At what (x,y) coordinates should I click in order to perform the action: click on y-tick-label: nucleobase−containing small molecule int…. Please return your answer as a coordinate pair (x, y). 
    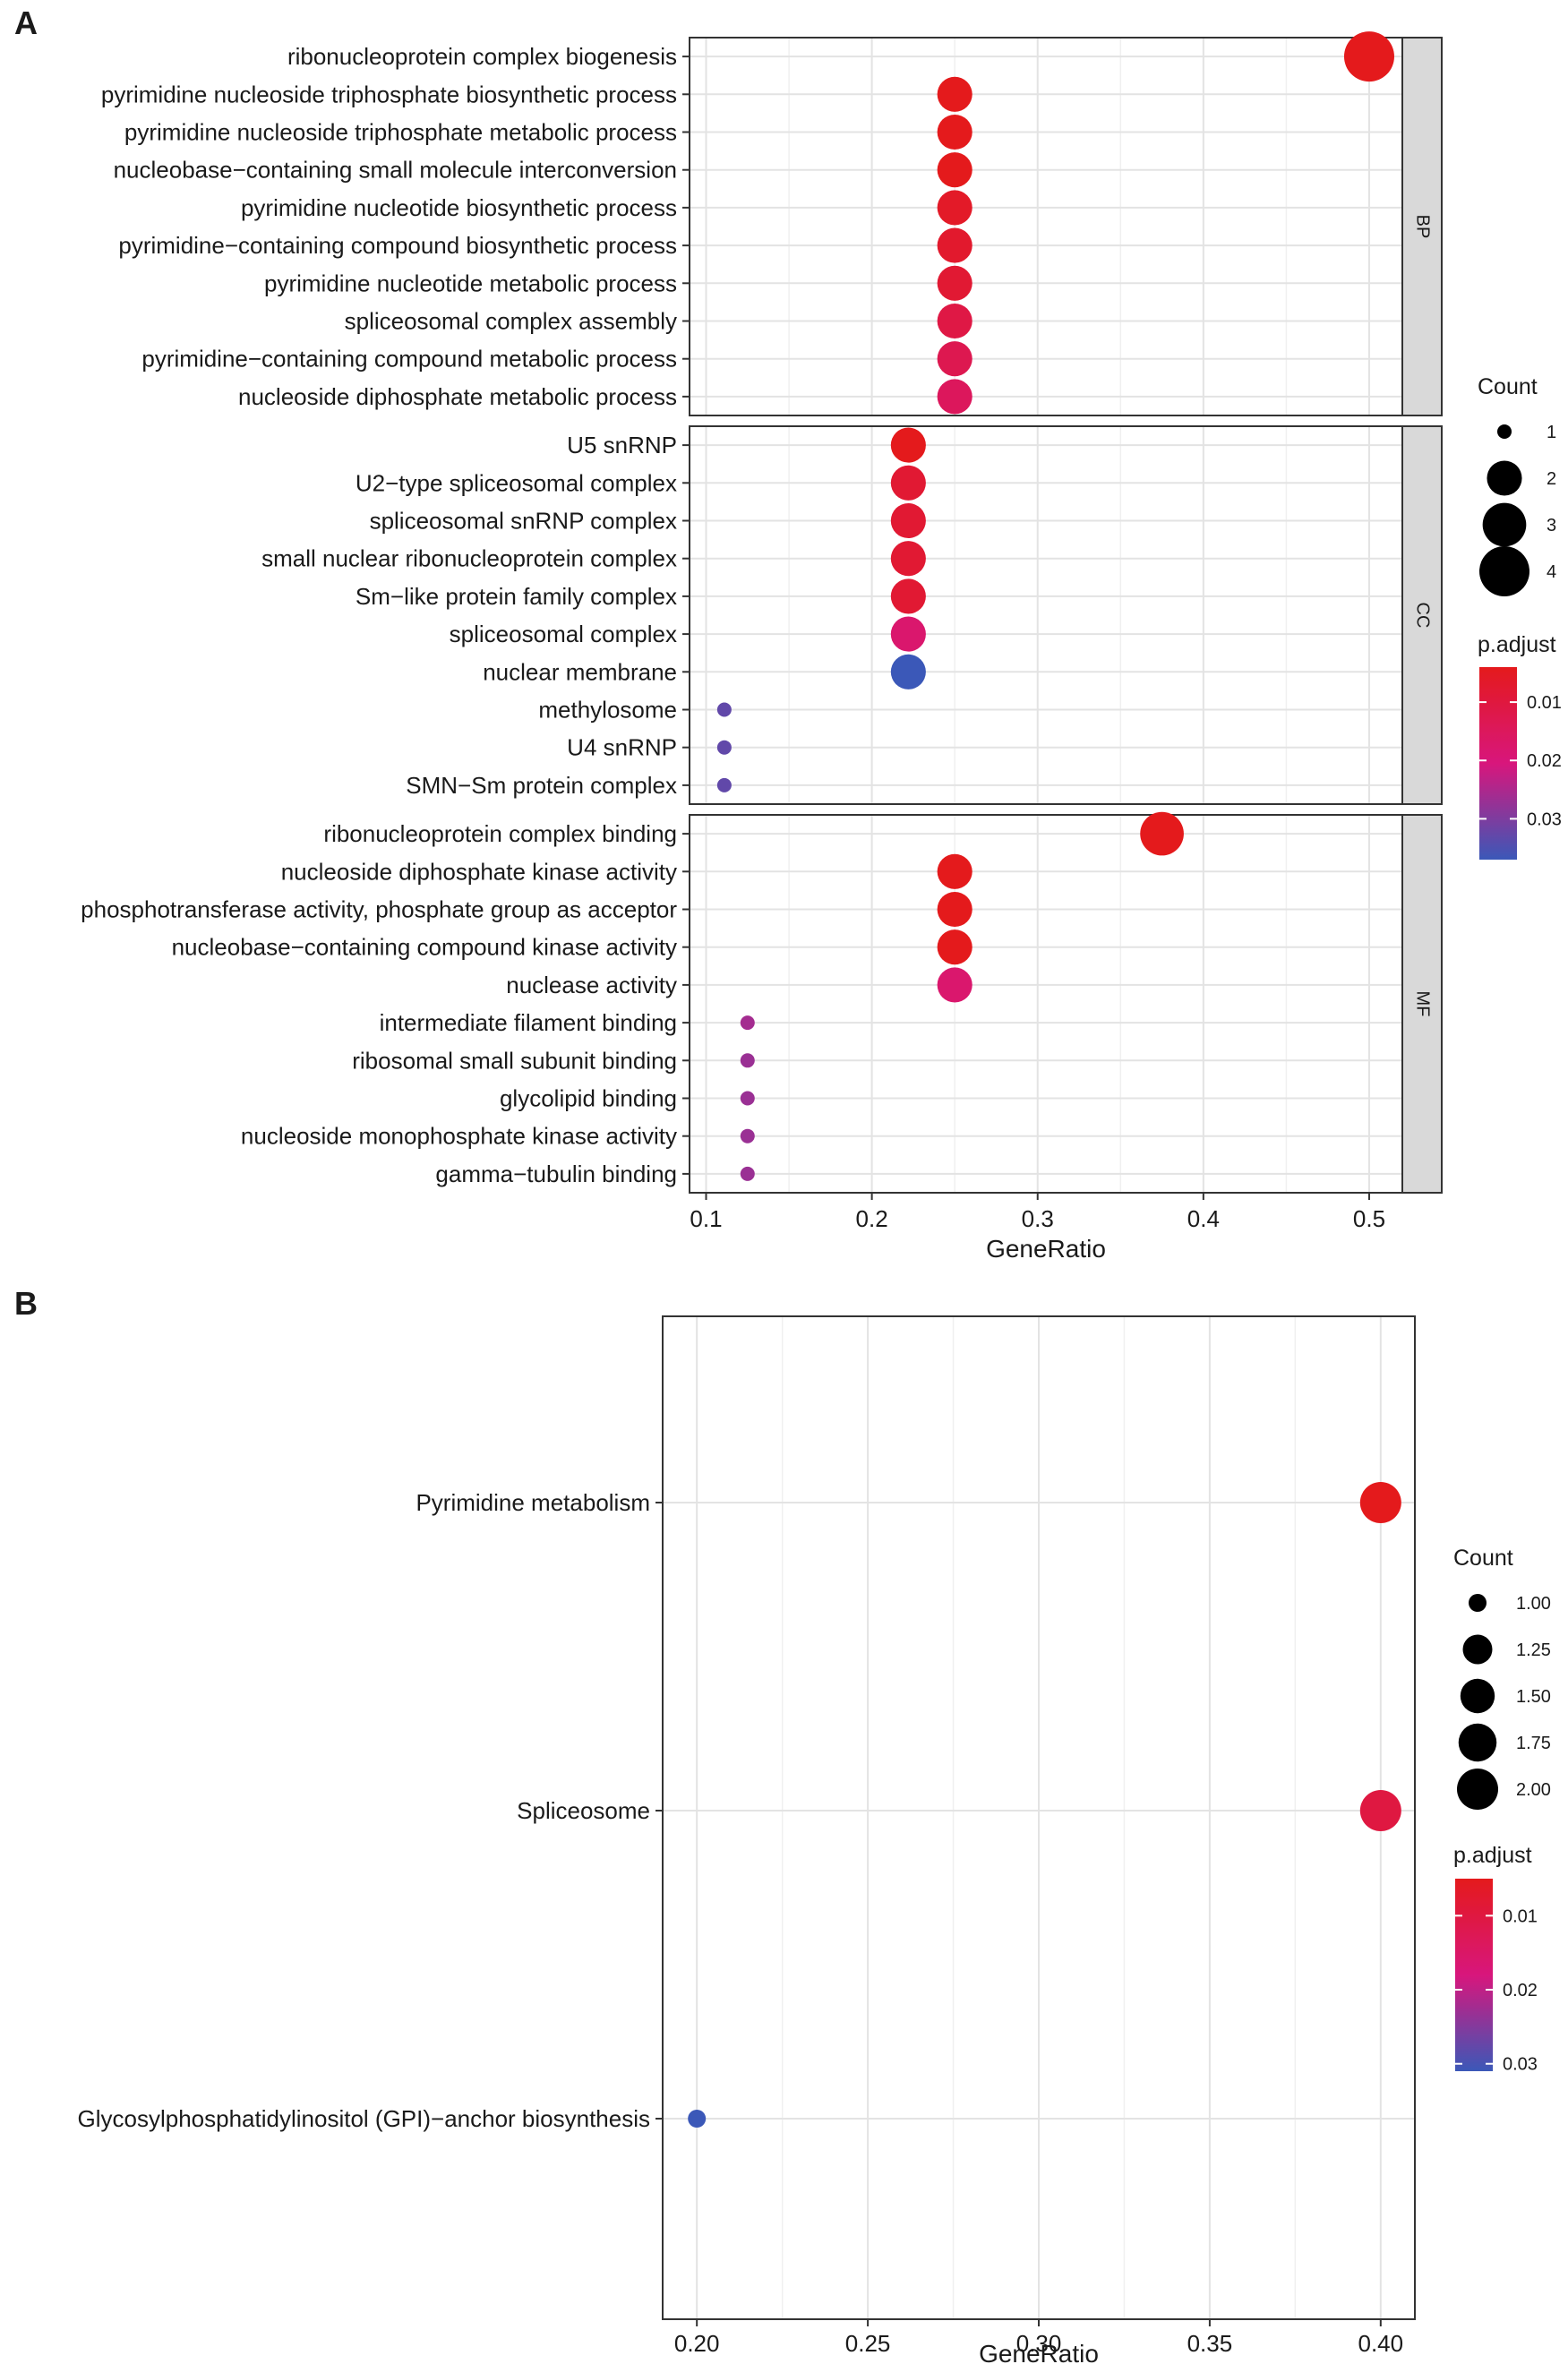
    Looking at the image, I should click on (395, 171).